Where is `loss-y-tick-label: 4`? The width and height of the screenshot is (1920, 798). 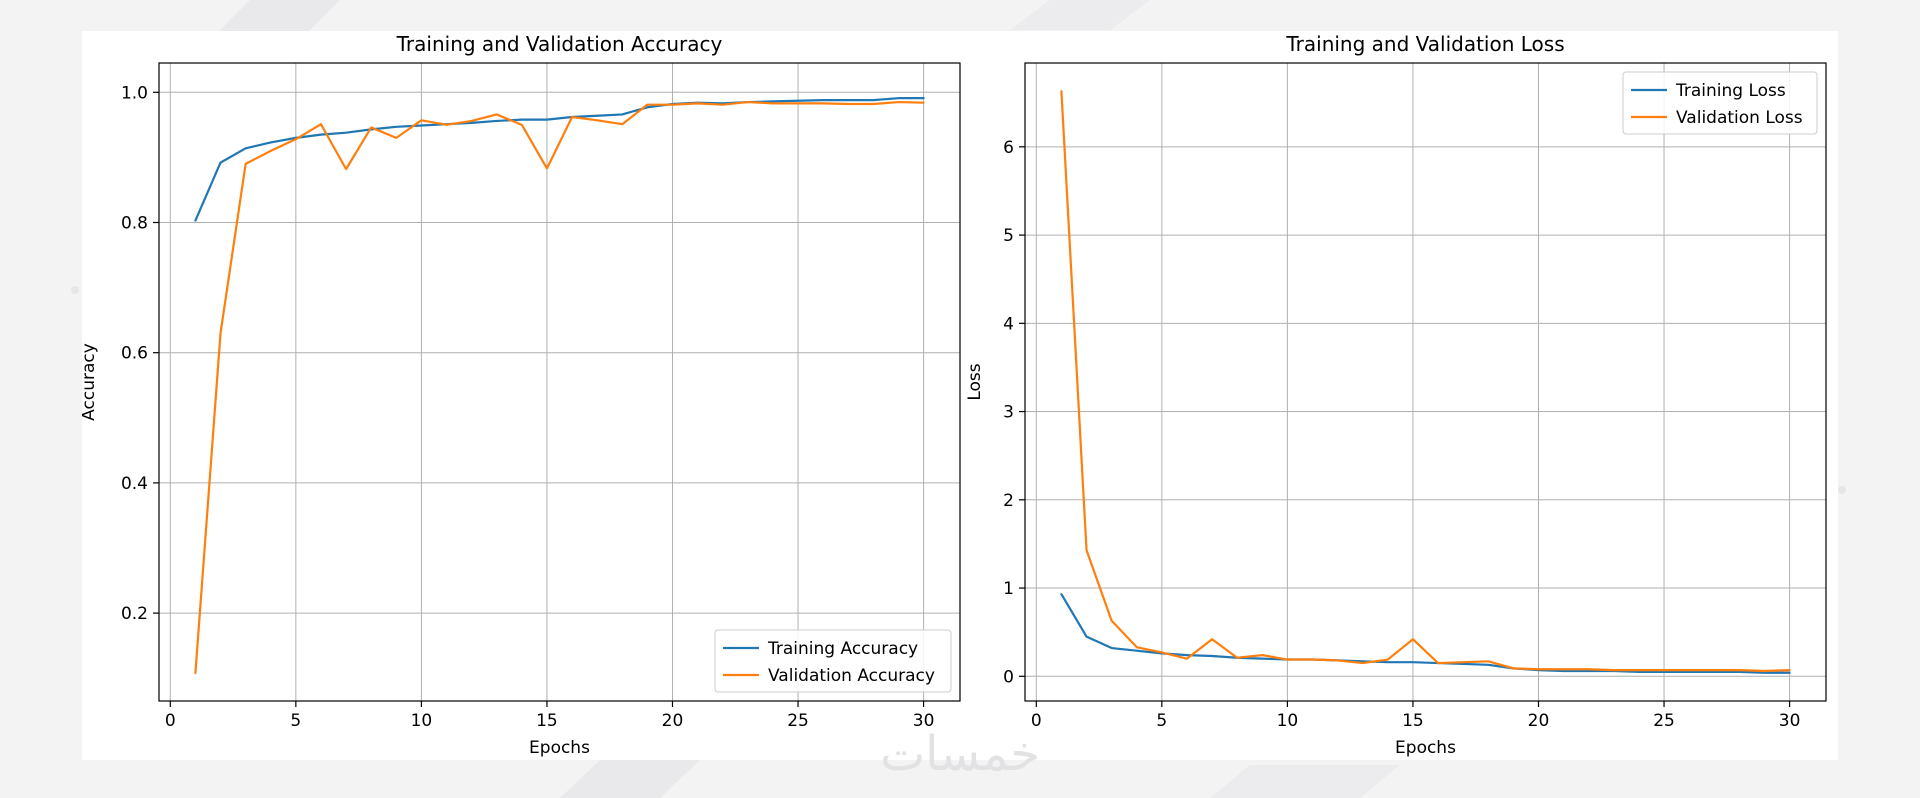 loss-y-tick-label: 4 is located at coordinates (1008, 324).